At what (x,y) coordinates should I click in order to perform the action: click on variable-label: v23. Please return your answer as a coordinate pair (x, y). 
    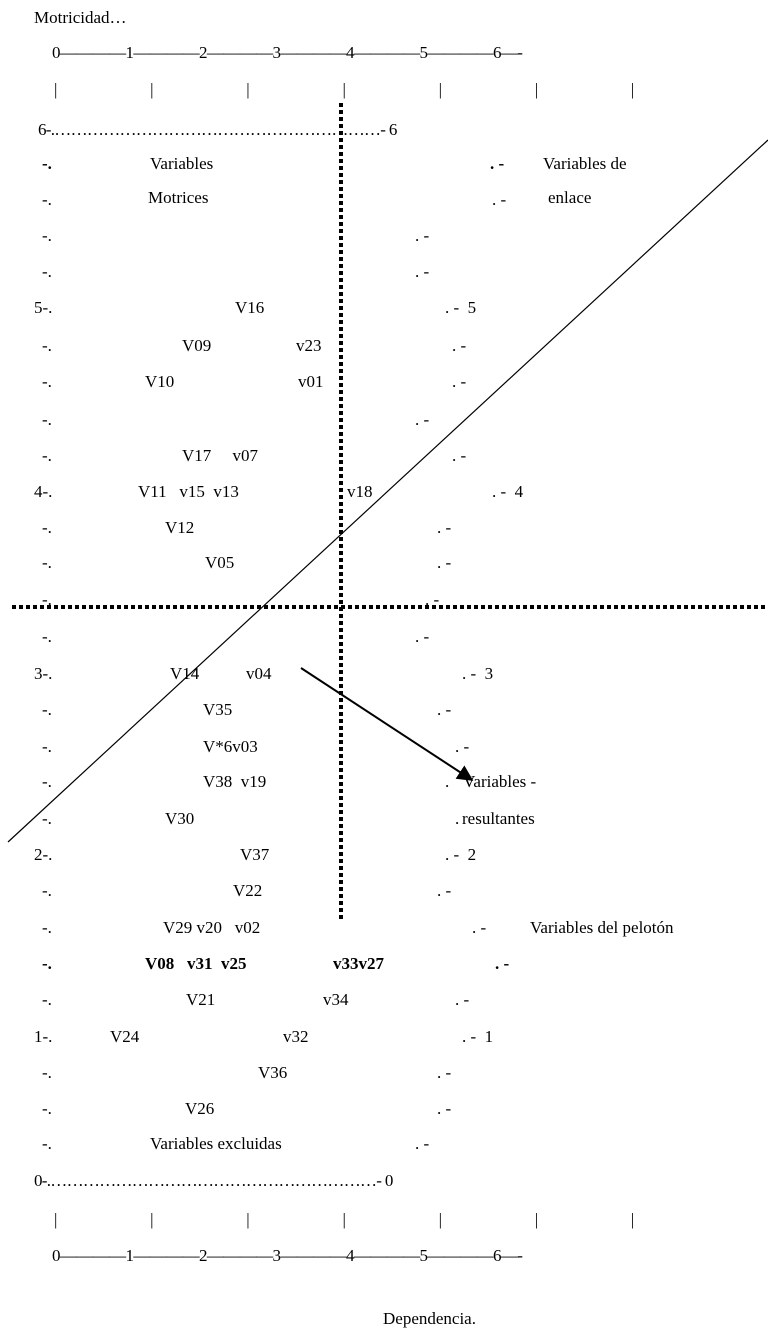
    Looking at the image, I should click on (309, 345).